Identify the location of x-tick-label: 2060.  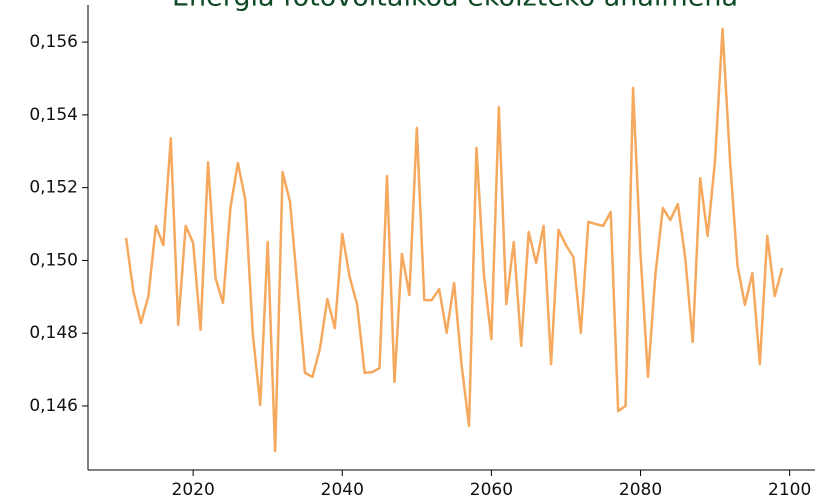
(491, 489).